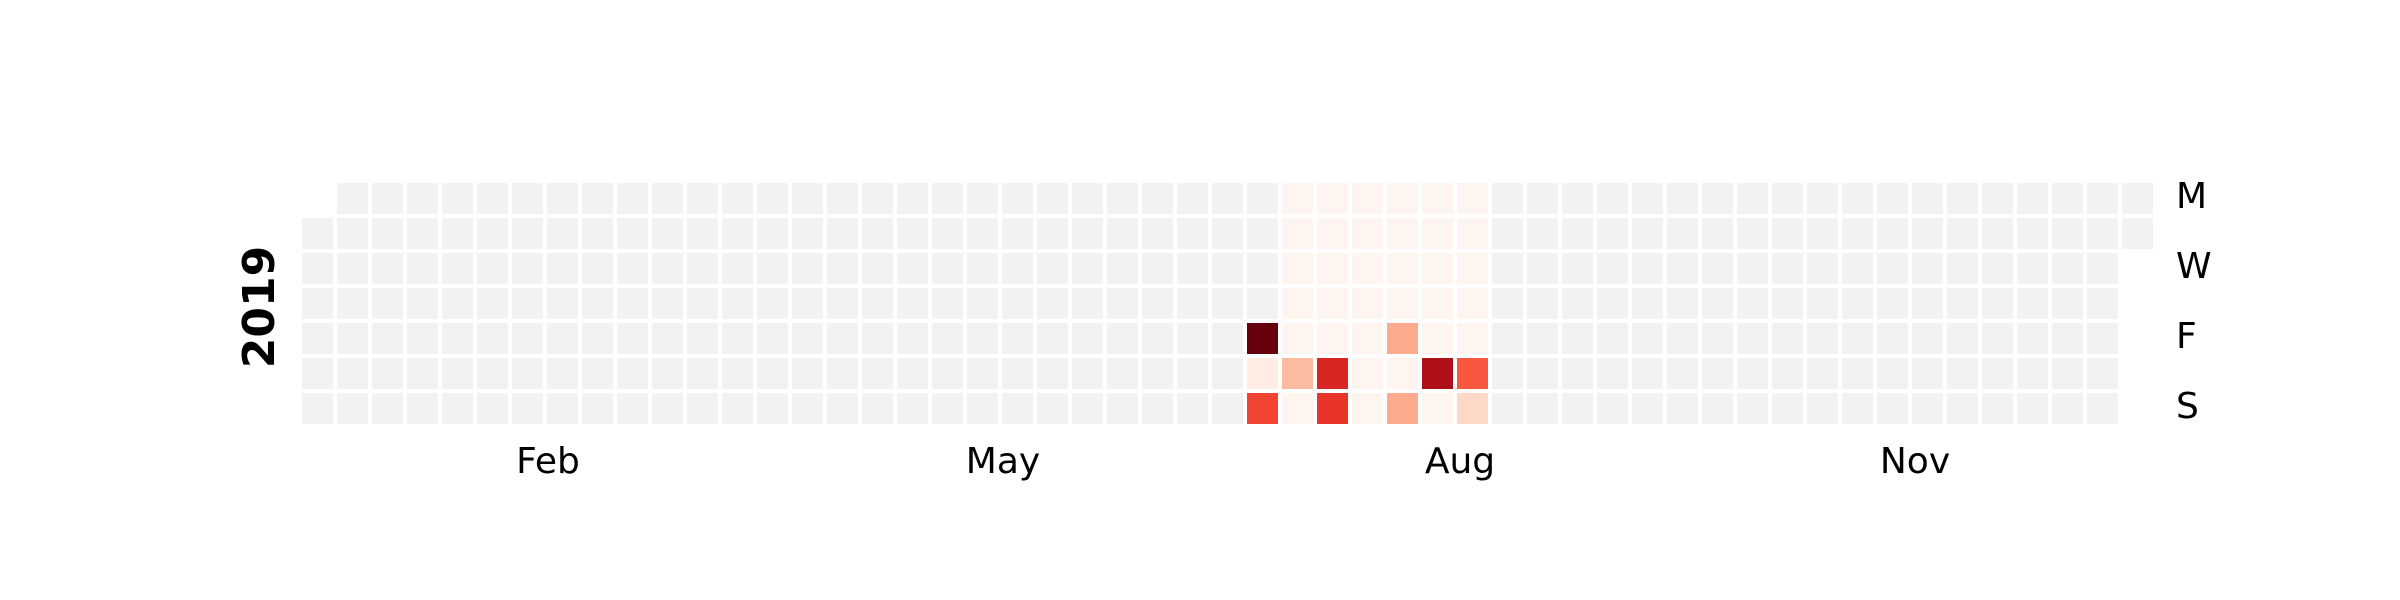 The height and width of the screenshot is (600, 2400). I want to click on weekday-tick-labels: M W F S, so click(2194, 301).